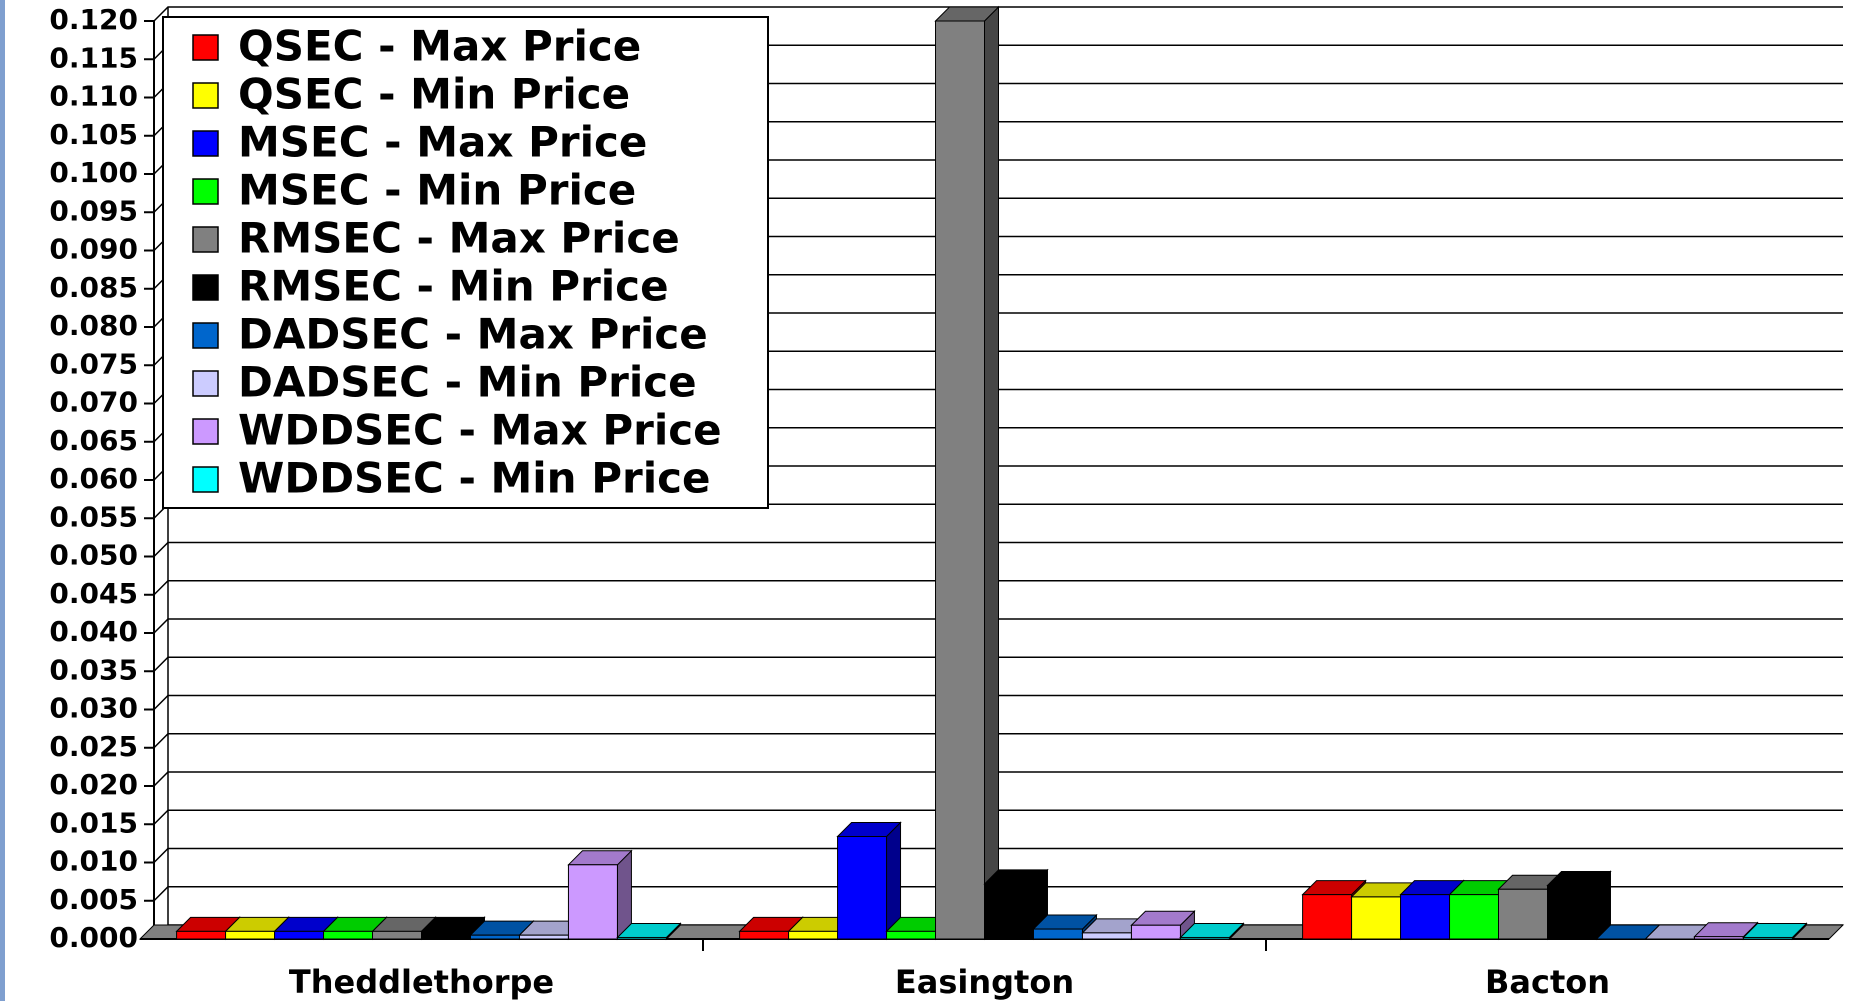  I want to click on y-tick-label: 0.000, so click(93, 937).